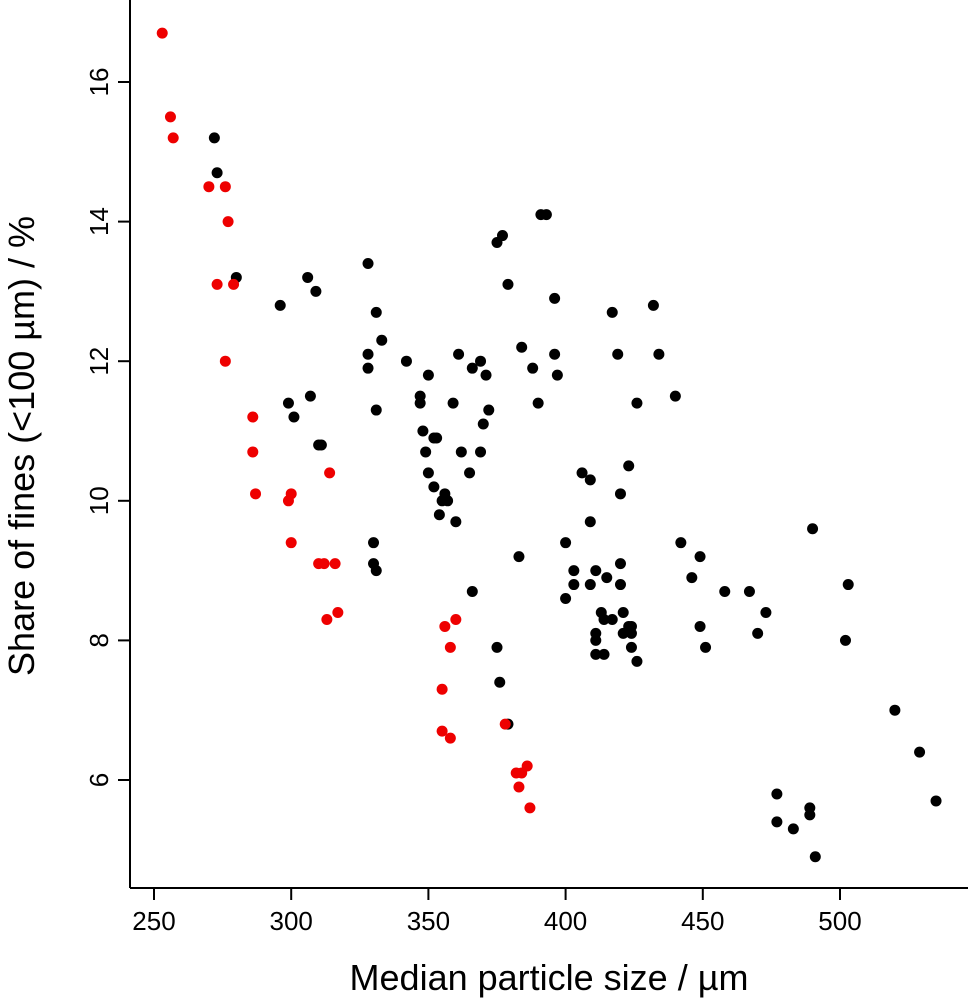 The width and height of the screenshot is (968, 1004). What do you see at coordinates (549, 977) in the screenshot?
I see `x-axis-title: Median particle size / µm` at bounding box center [549, 977].